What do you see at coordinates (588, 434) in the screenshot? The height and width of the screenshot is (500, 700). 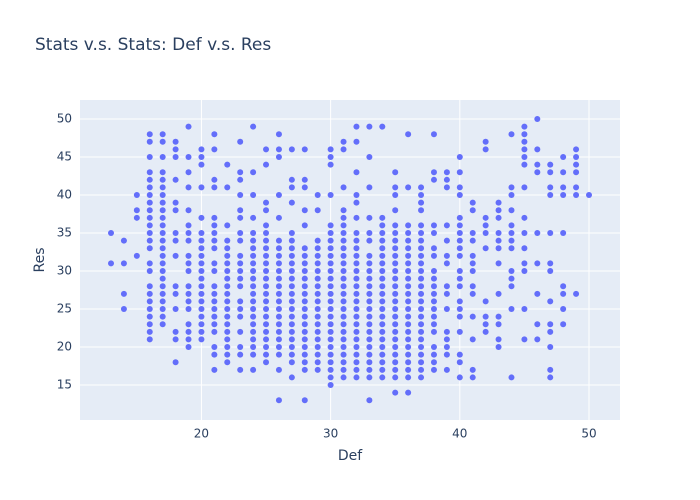 I see `x-tick-label: 50` at bounding box center [588, 434].